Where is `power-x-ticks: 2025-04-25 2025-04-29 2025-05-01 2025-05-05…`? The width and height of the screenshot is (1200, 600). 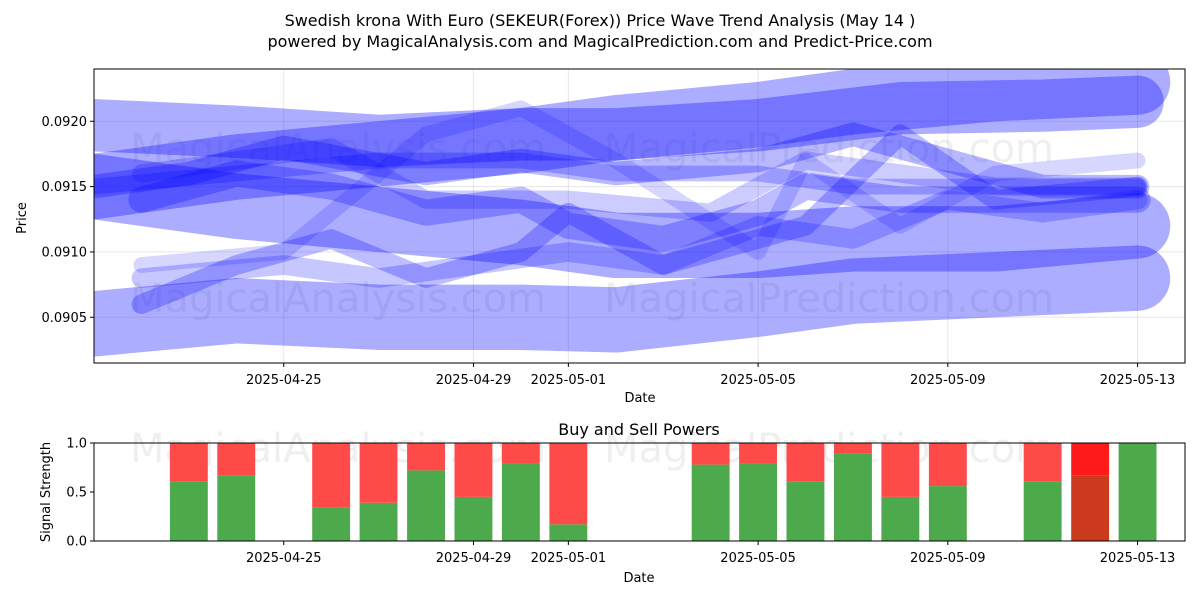
power-x-ticks: 2025-04-25 2025-04-29 2025-05-01 2025-05-05… is located at coordinates (710, 553).